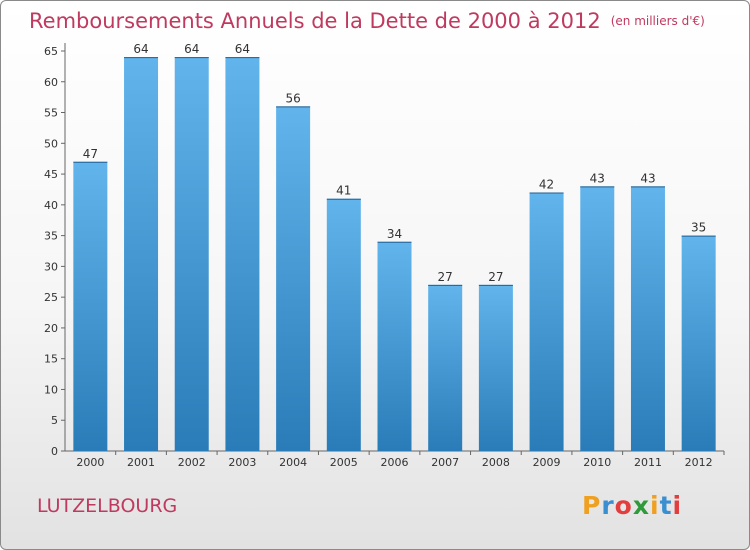 The height and width of the screenshot is (550, 750). Describe the element at coordinates (666, 505) in the screenshot. I see `logo-letter: t` at that location.